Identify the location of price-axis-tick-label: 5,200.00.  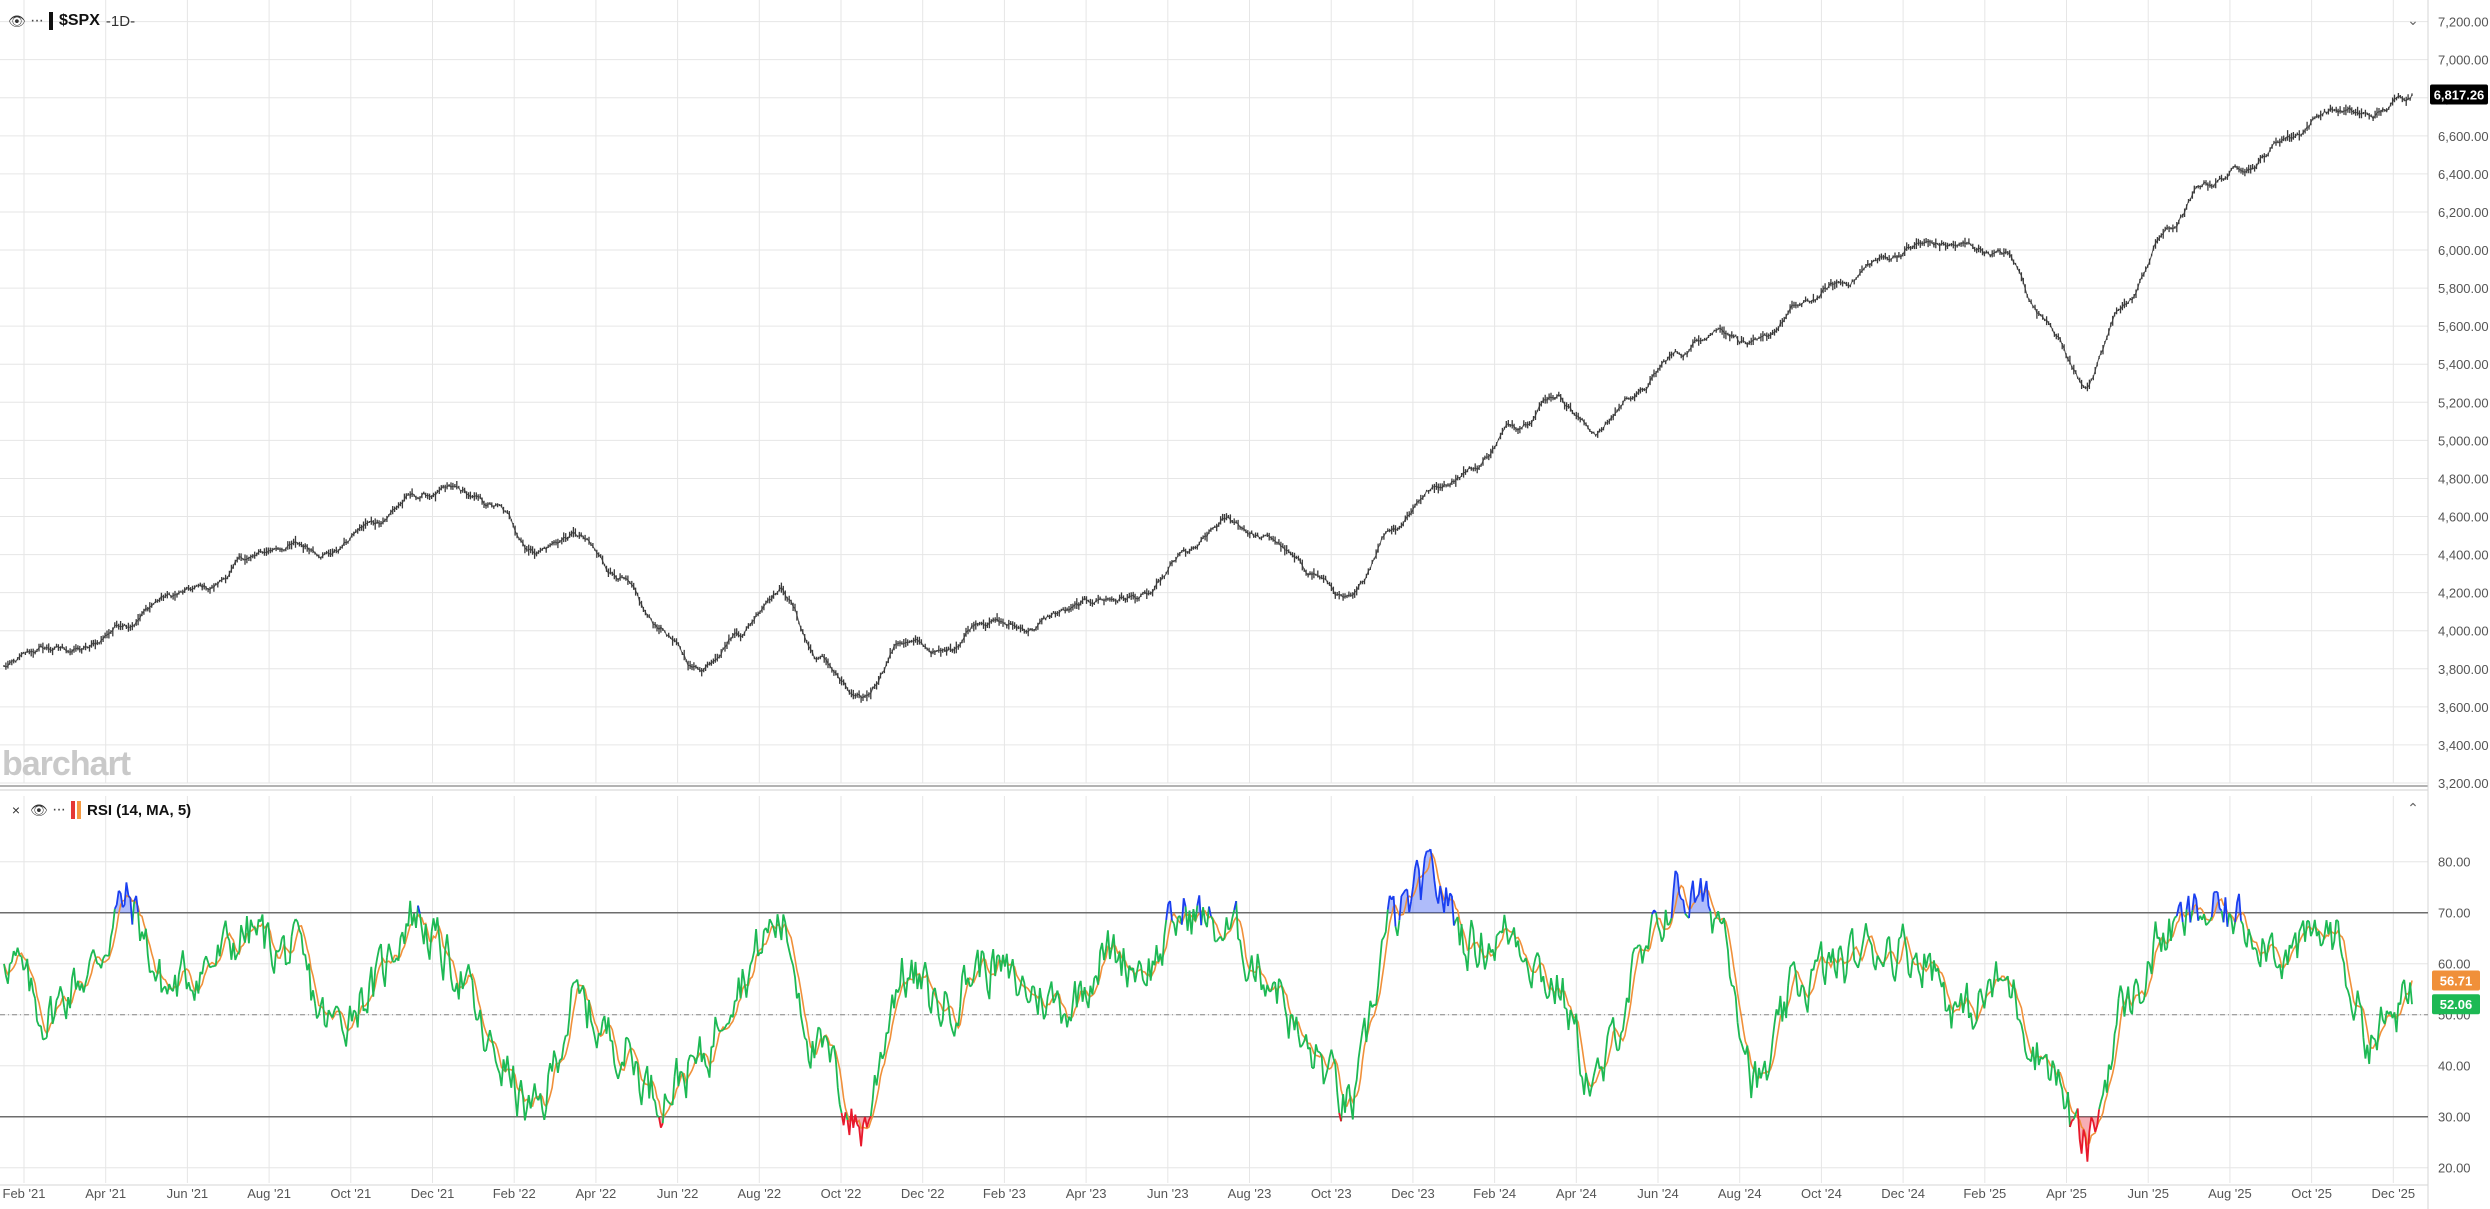
(2463, 402).